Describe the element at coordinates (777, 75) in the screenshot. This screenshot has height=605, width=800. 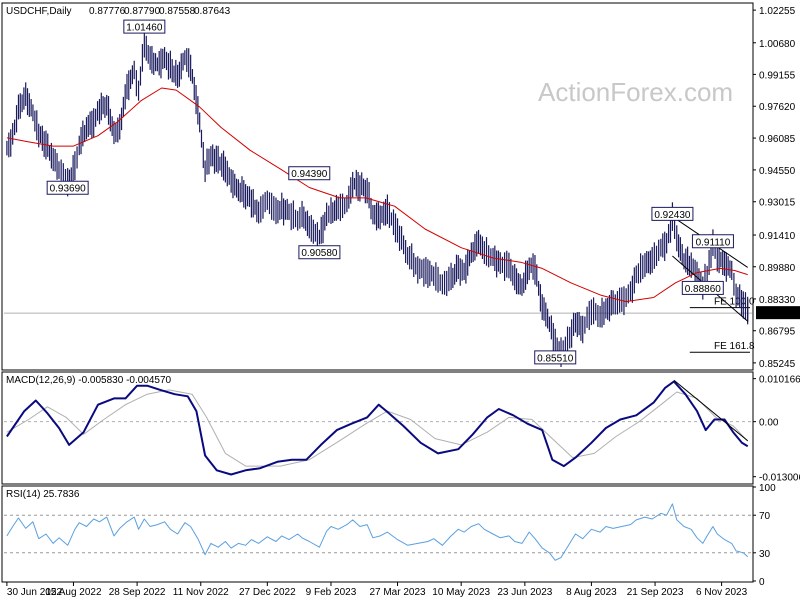
I see `price-axis-tick-label: 0.99155` at that location.